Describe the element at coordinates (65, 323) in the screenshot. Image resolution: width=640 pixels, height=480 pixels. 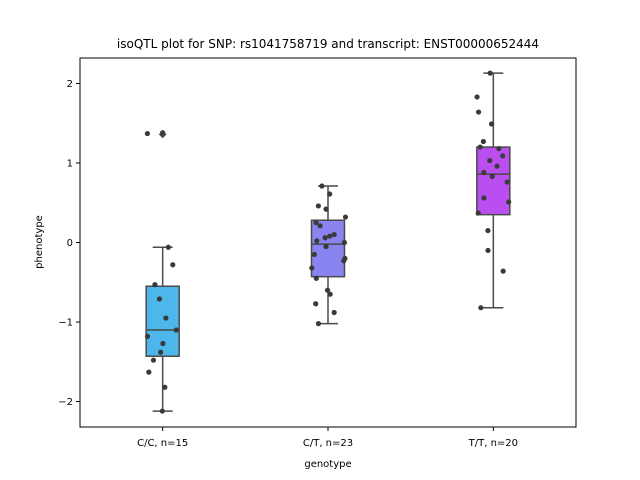
I see `y-tick-label: −1` at that location.